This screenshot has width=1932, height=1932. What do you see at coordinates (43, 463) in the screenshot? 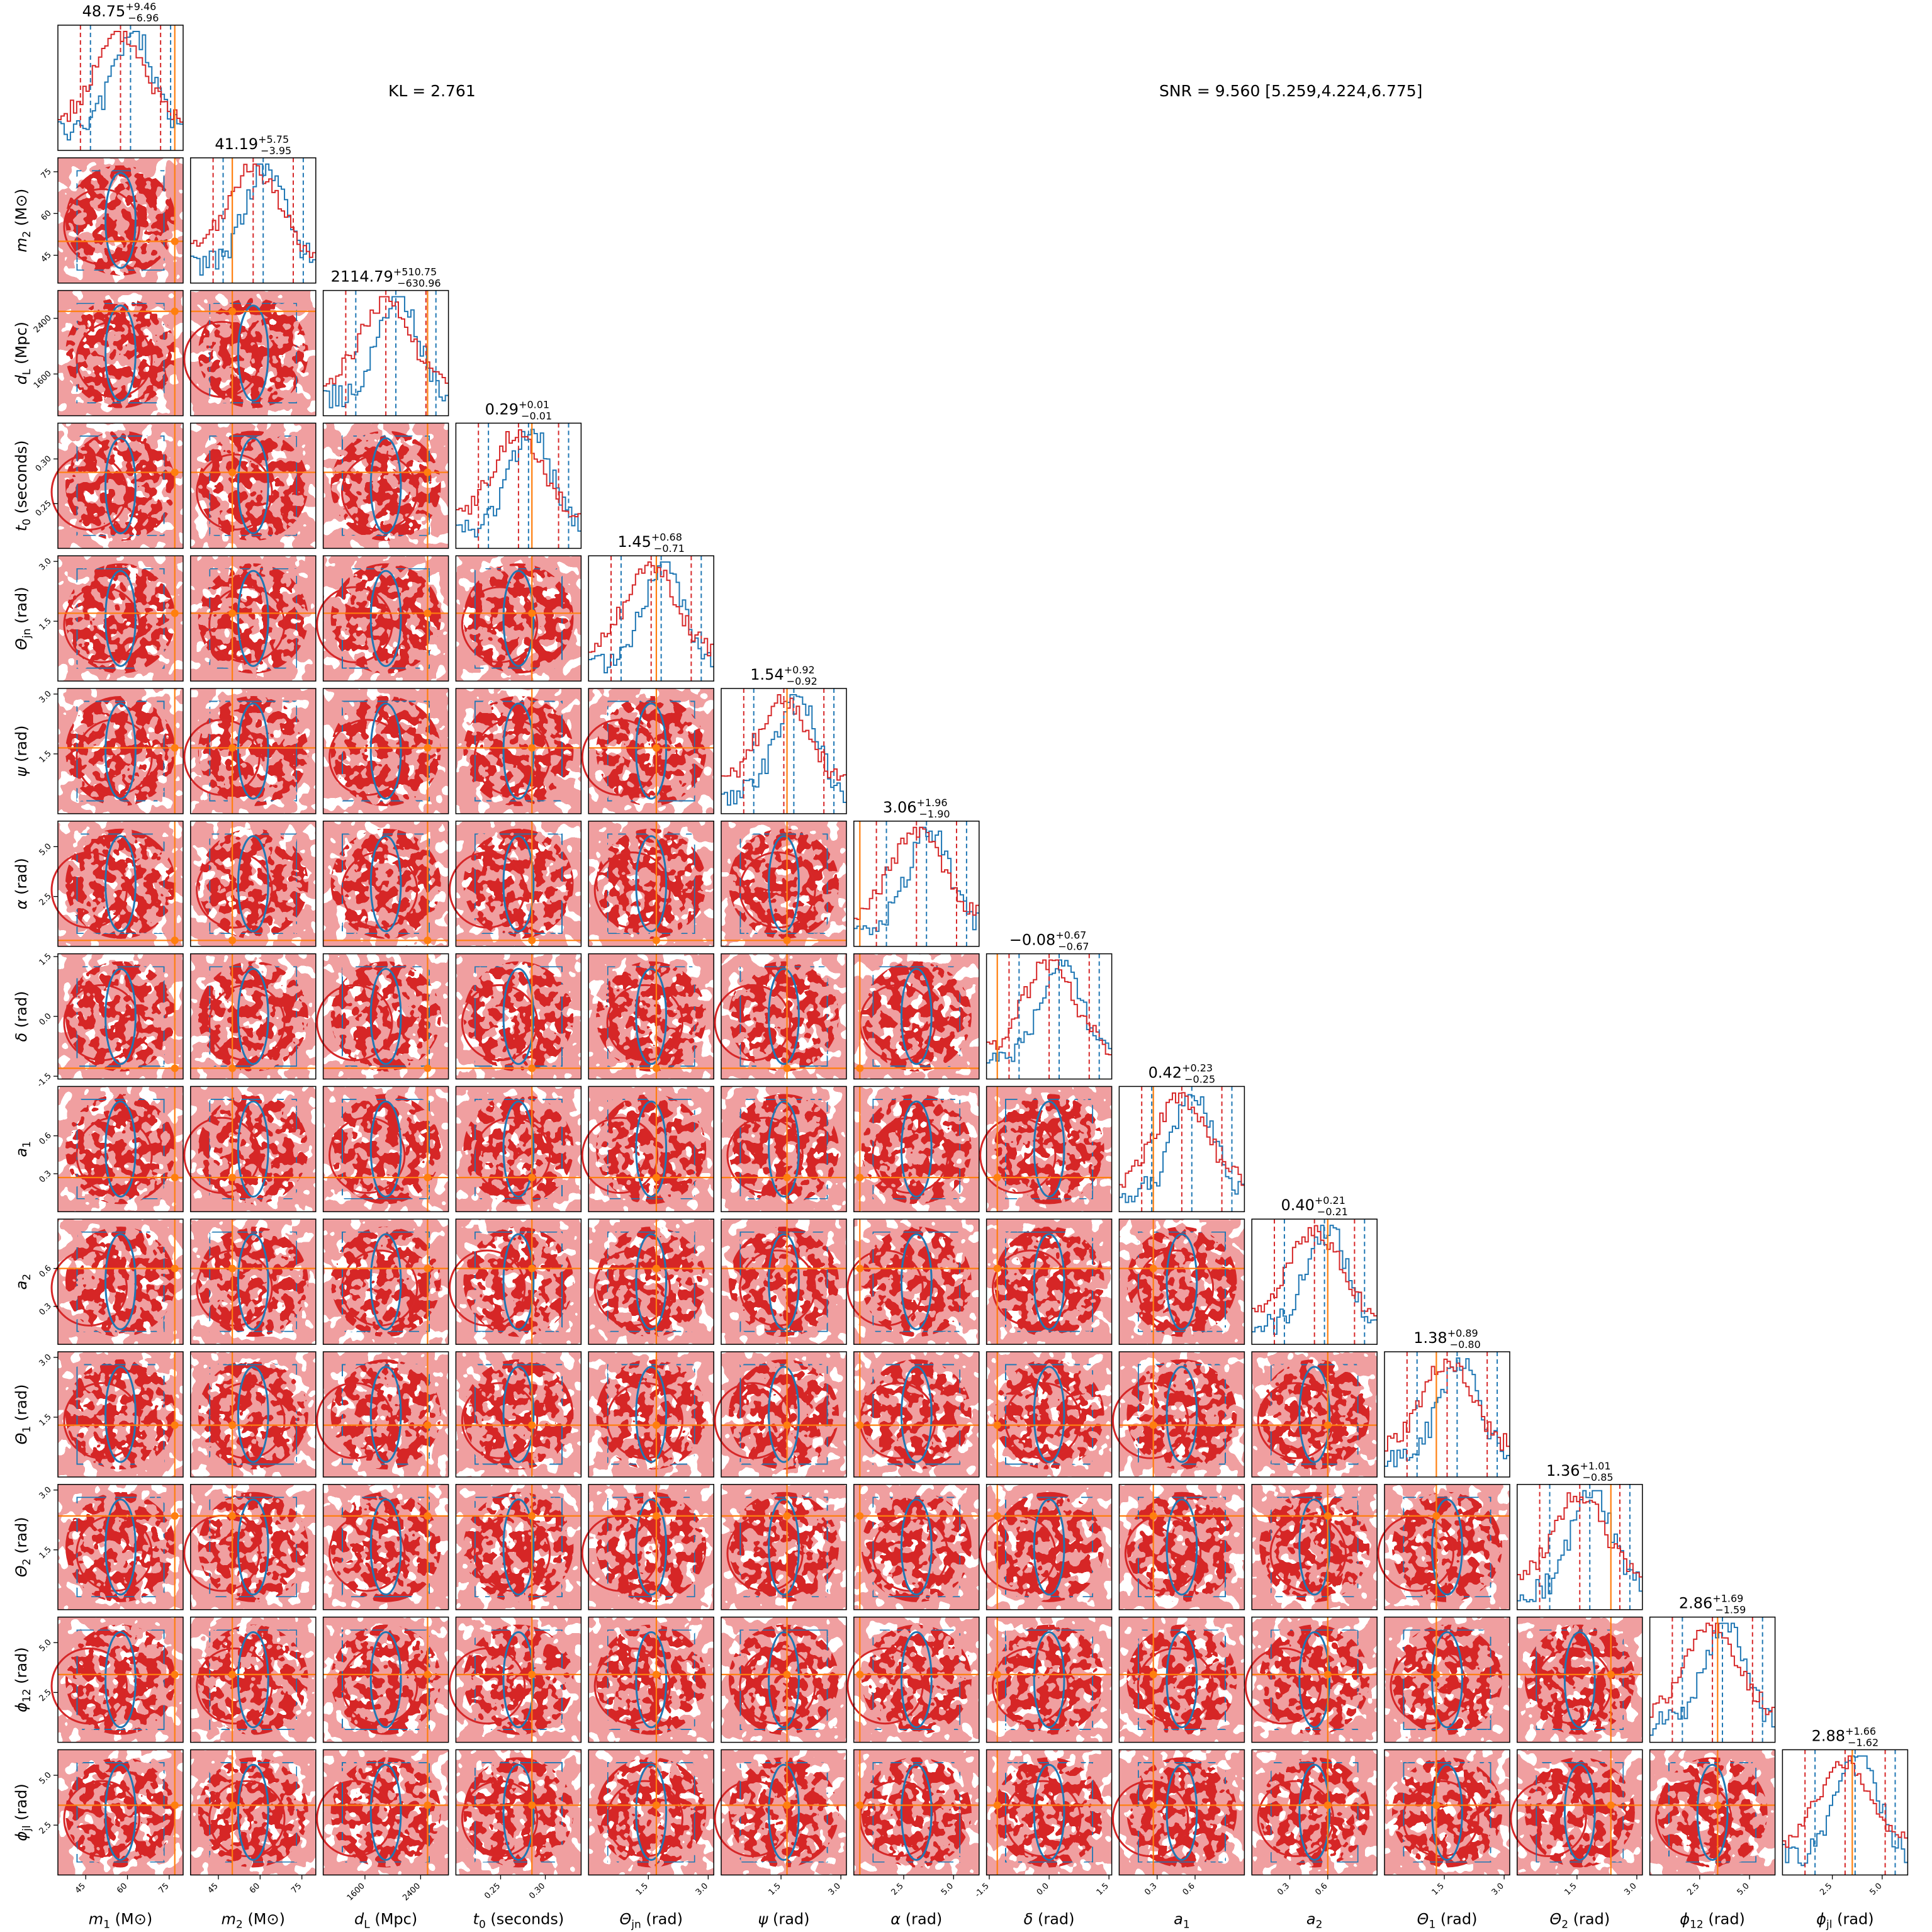
I see `y-tick-label: 0.30` at bounding box center [43, 463].